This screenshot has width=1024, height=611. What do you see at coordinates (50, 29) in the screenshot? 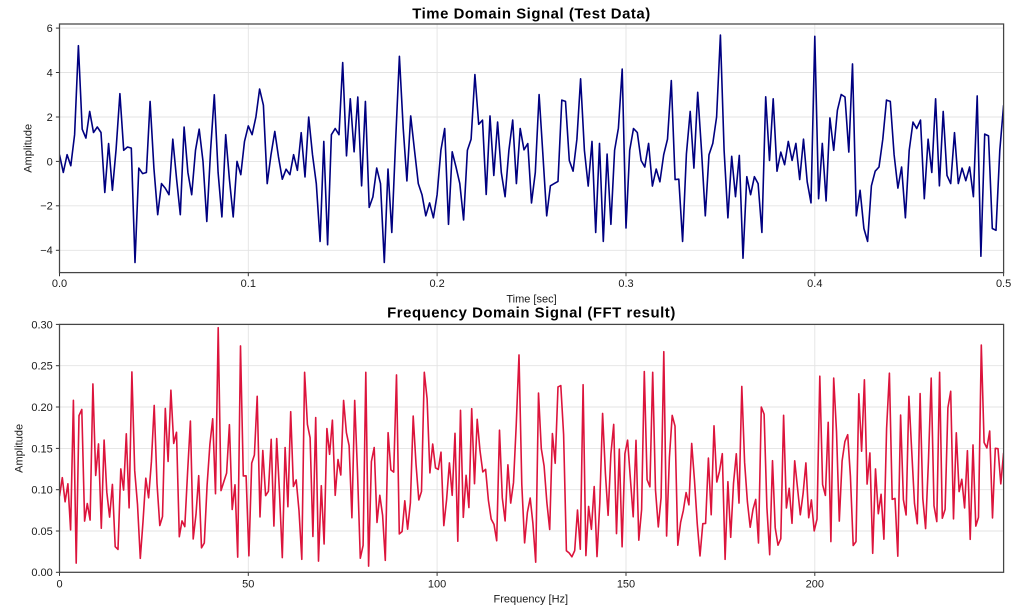
I see `svg-text: 6` at bounding box center [50, 29].